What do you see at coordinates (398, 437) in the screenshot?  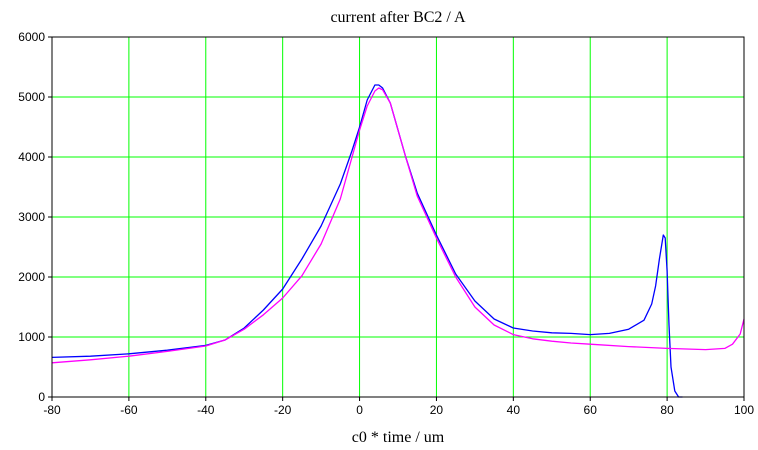 I see `x-axis-label: c0 * time / um` at bounding box center [398, 437].